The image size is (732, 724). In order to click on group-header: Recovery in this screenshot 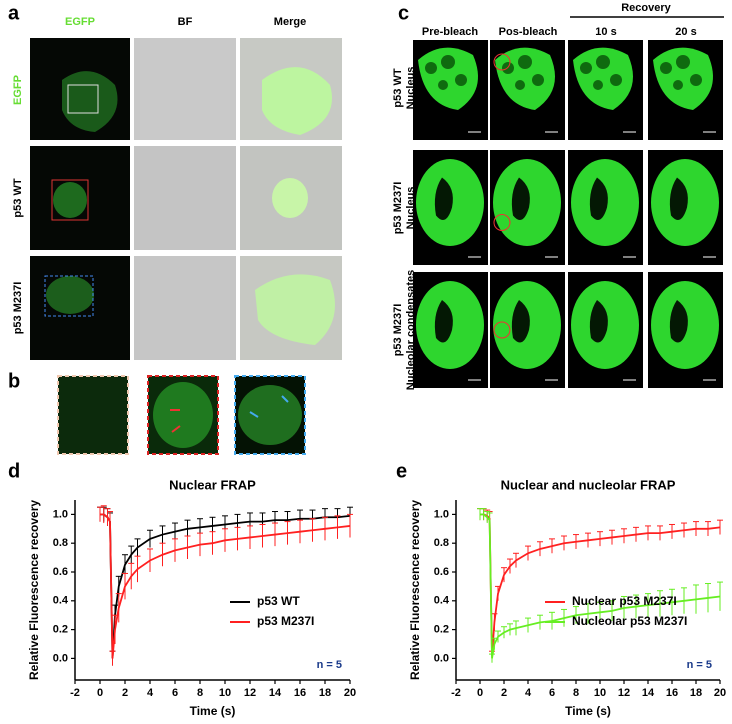, I will do `click(646, 8)`.